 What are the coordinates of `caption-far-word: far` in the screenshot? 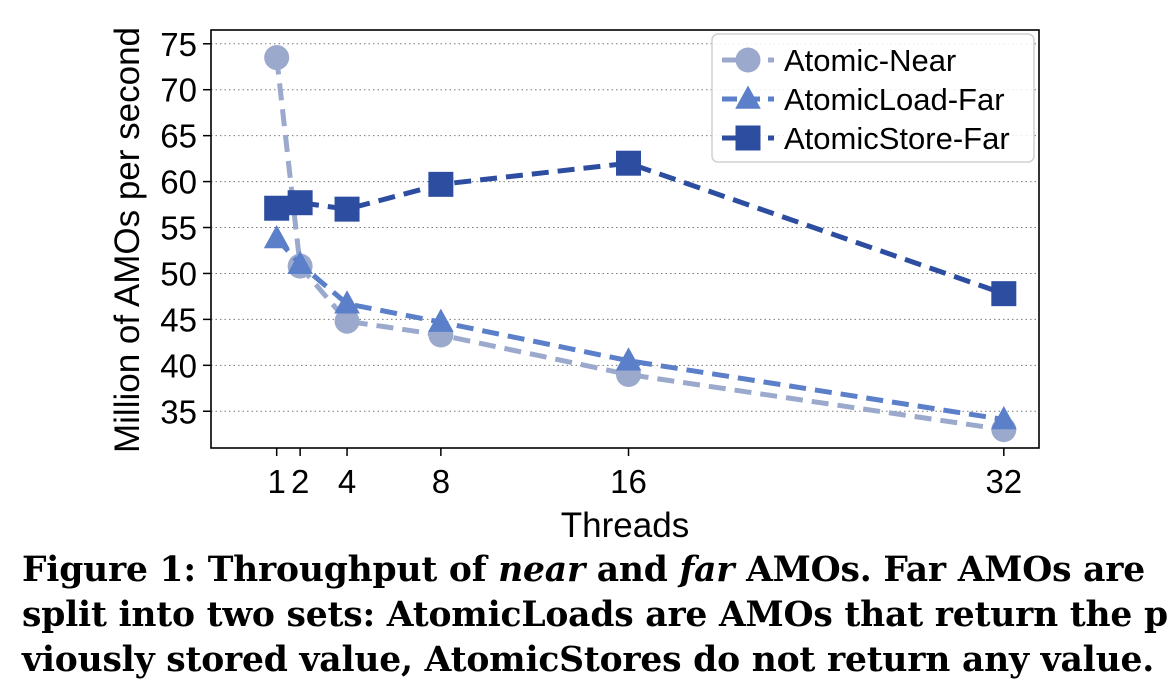 It's located at (707, 570).